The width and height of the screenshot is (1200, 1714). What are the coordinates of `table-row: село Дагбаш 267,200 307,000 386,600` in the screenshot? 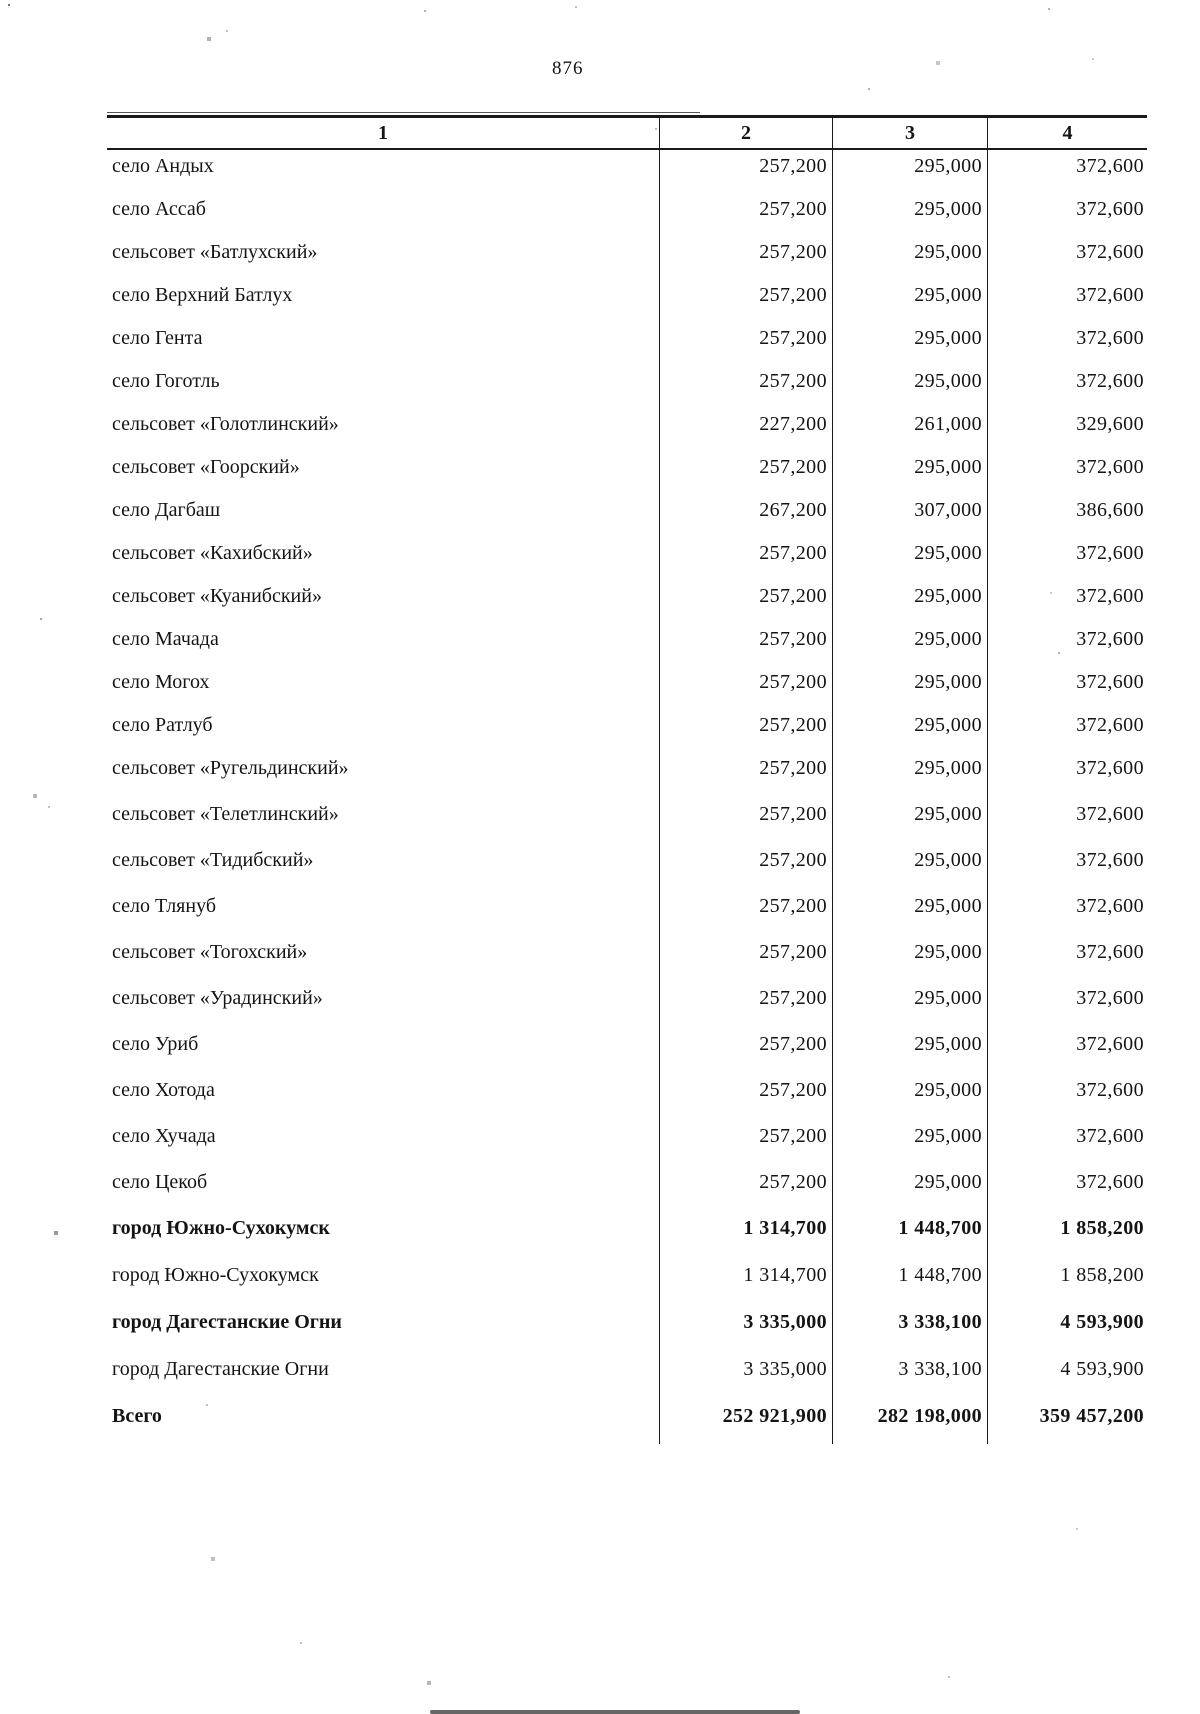 It's located at (627, 515).